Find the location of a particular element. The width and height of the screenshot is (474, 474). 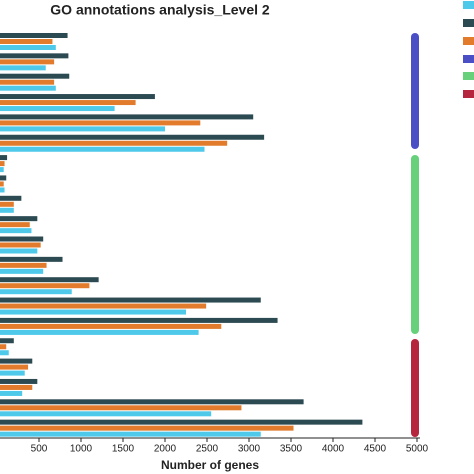

x-tick-label: 4000 is located at coordinates (333, 449).